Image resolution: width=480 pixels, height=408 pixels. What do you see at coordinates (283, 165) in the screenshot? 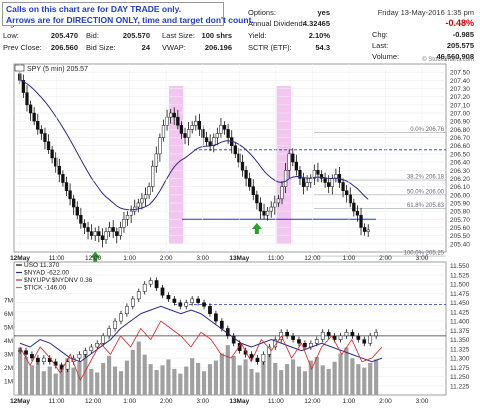
I see `highlight-zone` at bounding box center [283, 165].